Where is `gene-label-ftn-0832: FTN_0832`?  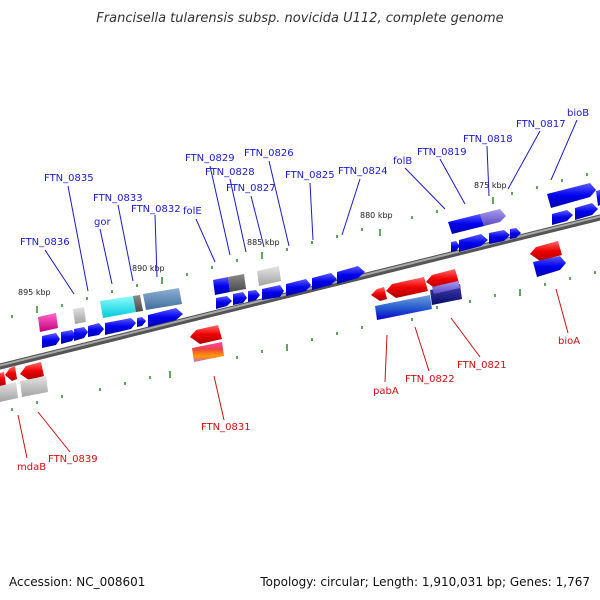
gene-label-ftn-0832: FTN_0832 is located at coordinates (156, 209).